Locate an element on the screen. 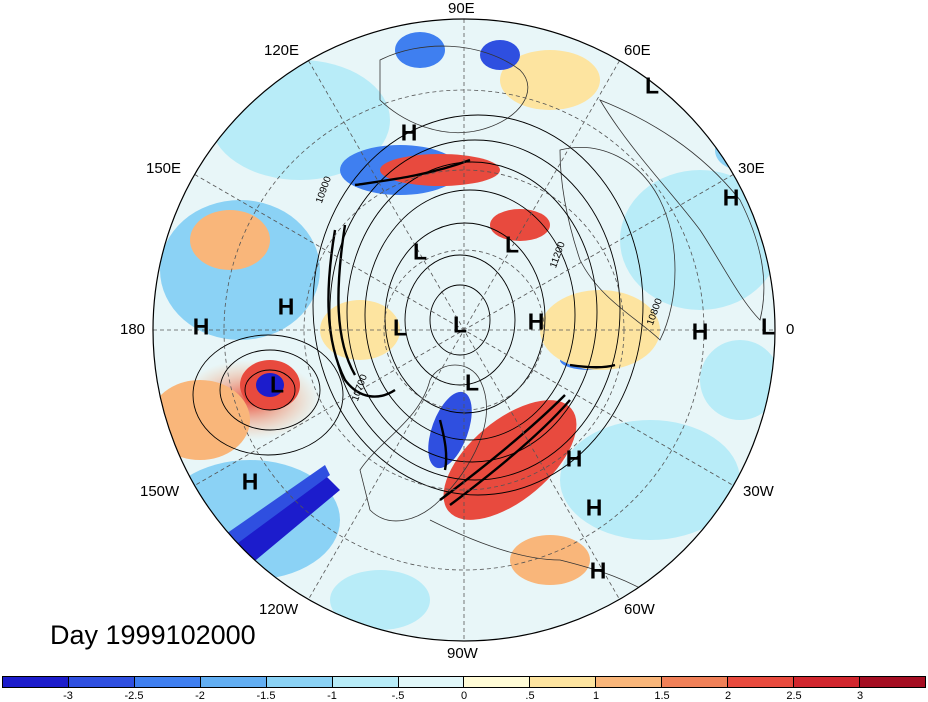  lon-label-60e: 60E is located at coordinates (637, 50).